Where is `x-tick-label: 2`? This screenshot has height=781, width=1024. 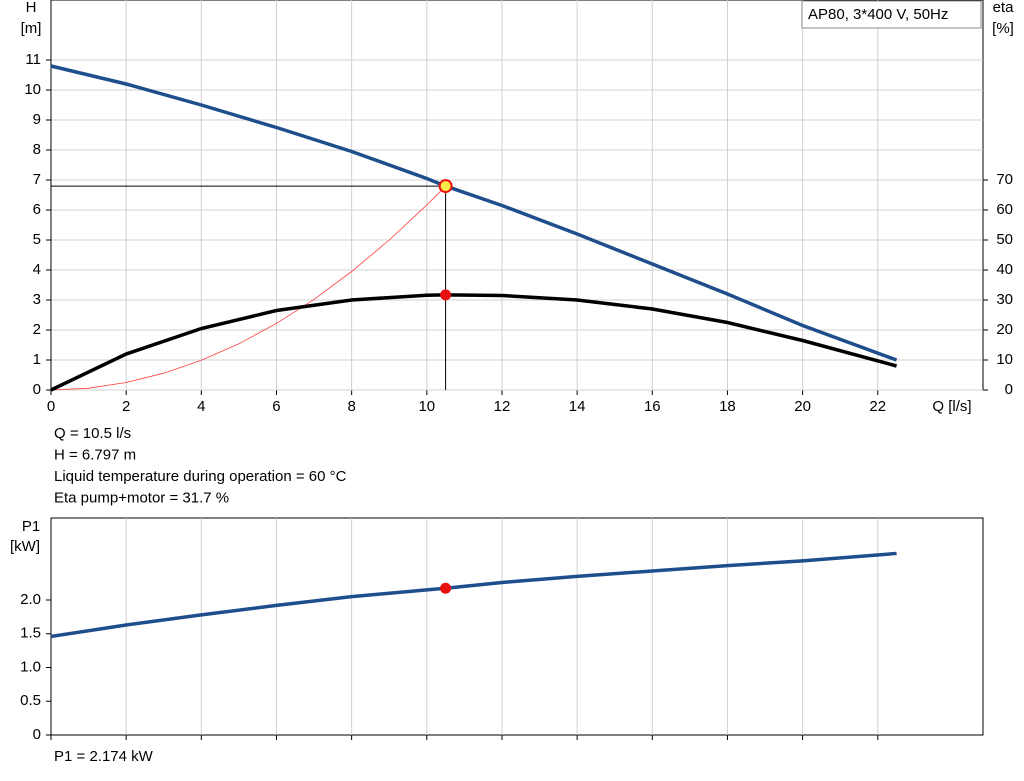 x-tick-label: 2 is located at coordinates (126, 406).